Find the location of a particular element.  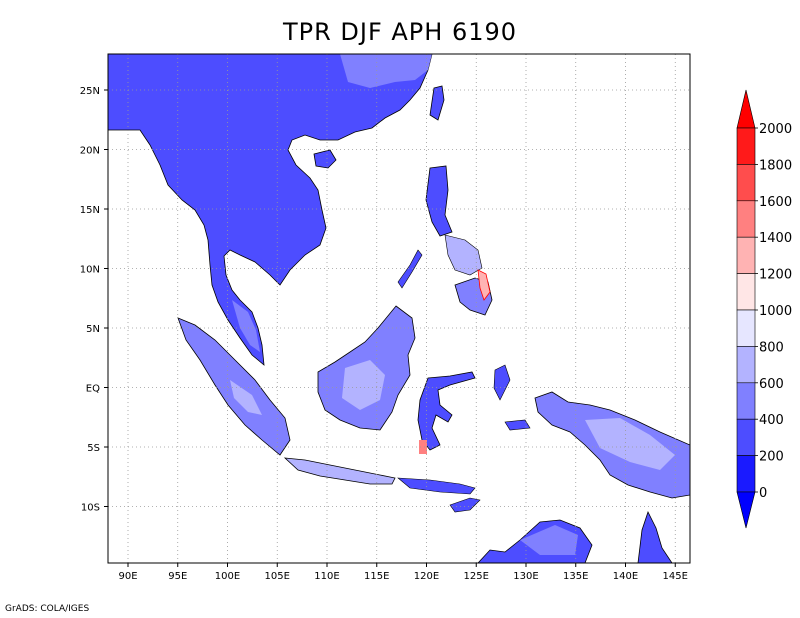

lat-tick-label: 5N is located at coordinates (93, 329).